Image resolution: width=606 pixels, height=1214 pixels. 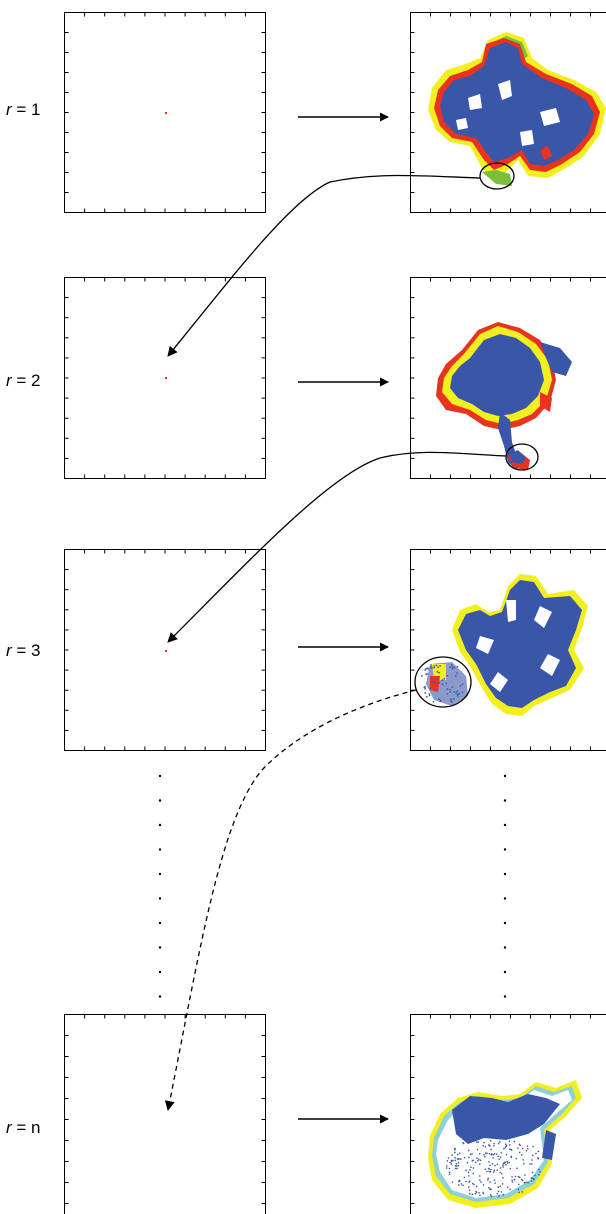 I want to click on cluster-rn, so click(x=505, y=1144).